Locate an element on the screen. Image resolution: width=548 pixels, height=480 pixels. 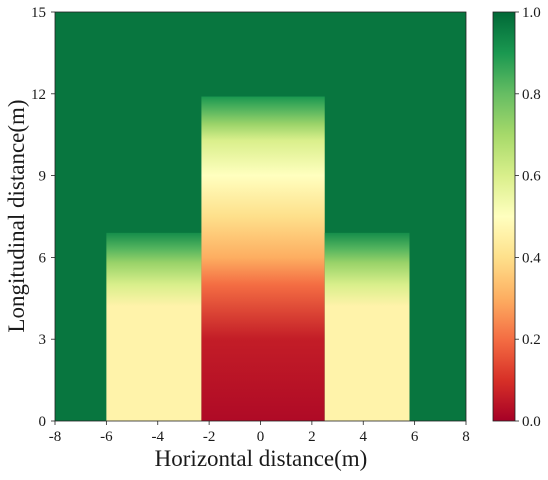
colorbar-tick-label: 0.0 is located at coordinates (531, 422).